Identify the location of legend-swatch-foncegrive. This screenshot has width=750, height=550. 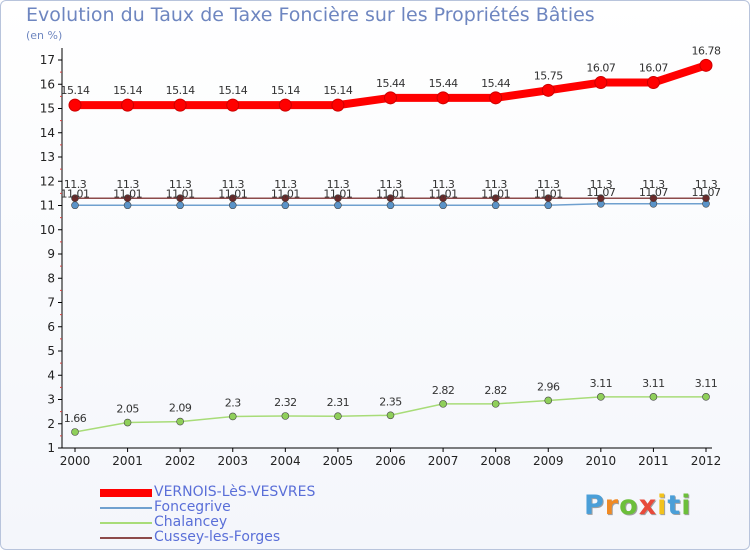
(126, 507).